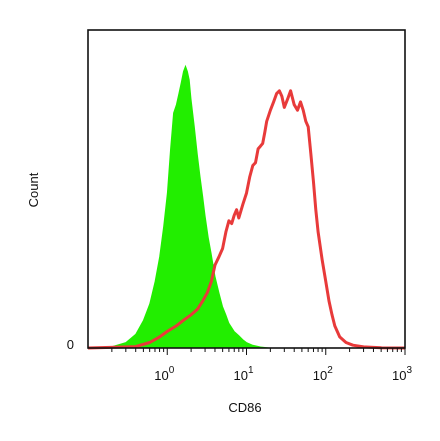  Describe the element at coordinates (402, 374) in the screenshot. I see `x-tick-label: 10³` at that location.